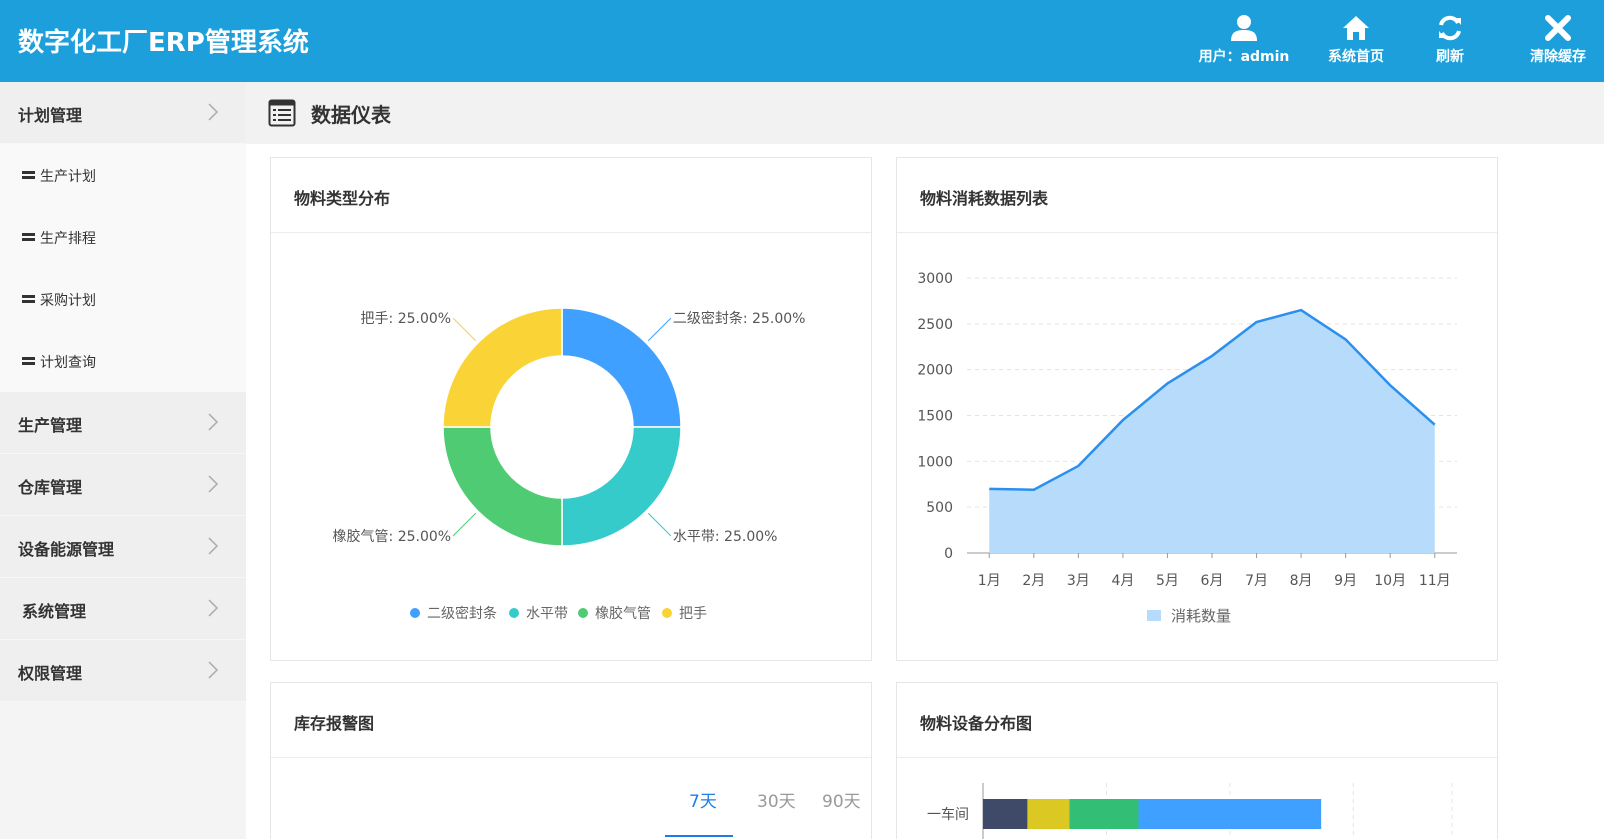 This screenshot has width=1604, height=839. Describe the element at coordinates (1244, 42) in the screenshot. I see `user-button: 用户：admin` at that location.